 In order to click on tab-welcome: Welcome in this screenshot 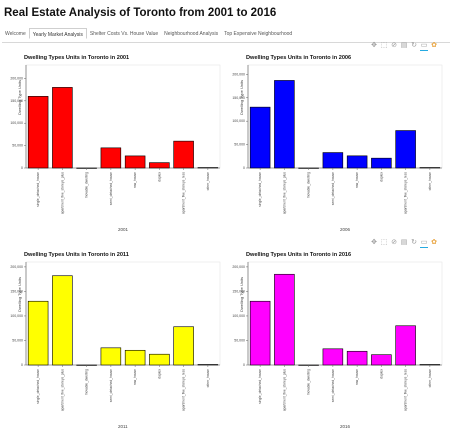, I will do `click(15, 34)`.